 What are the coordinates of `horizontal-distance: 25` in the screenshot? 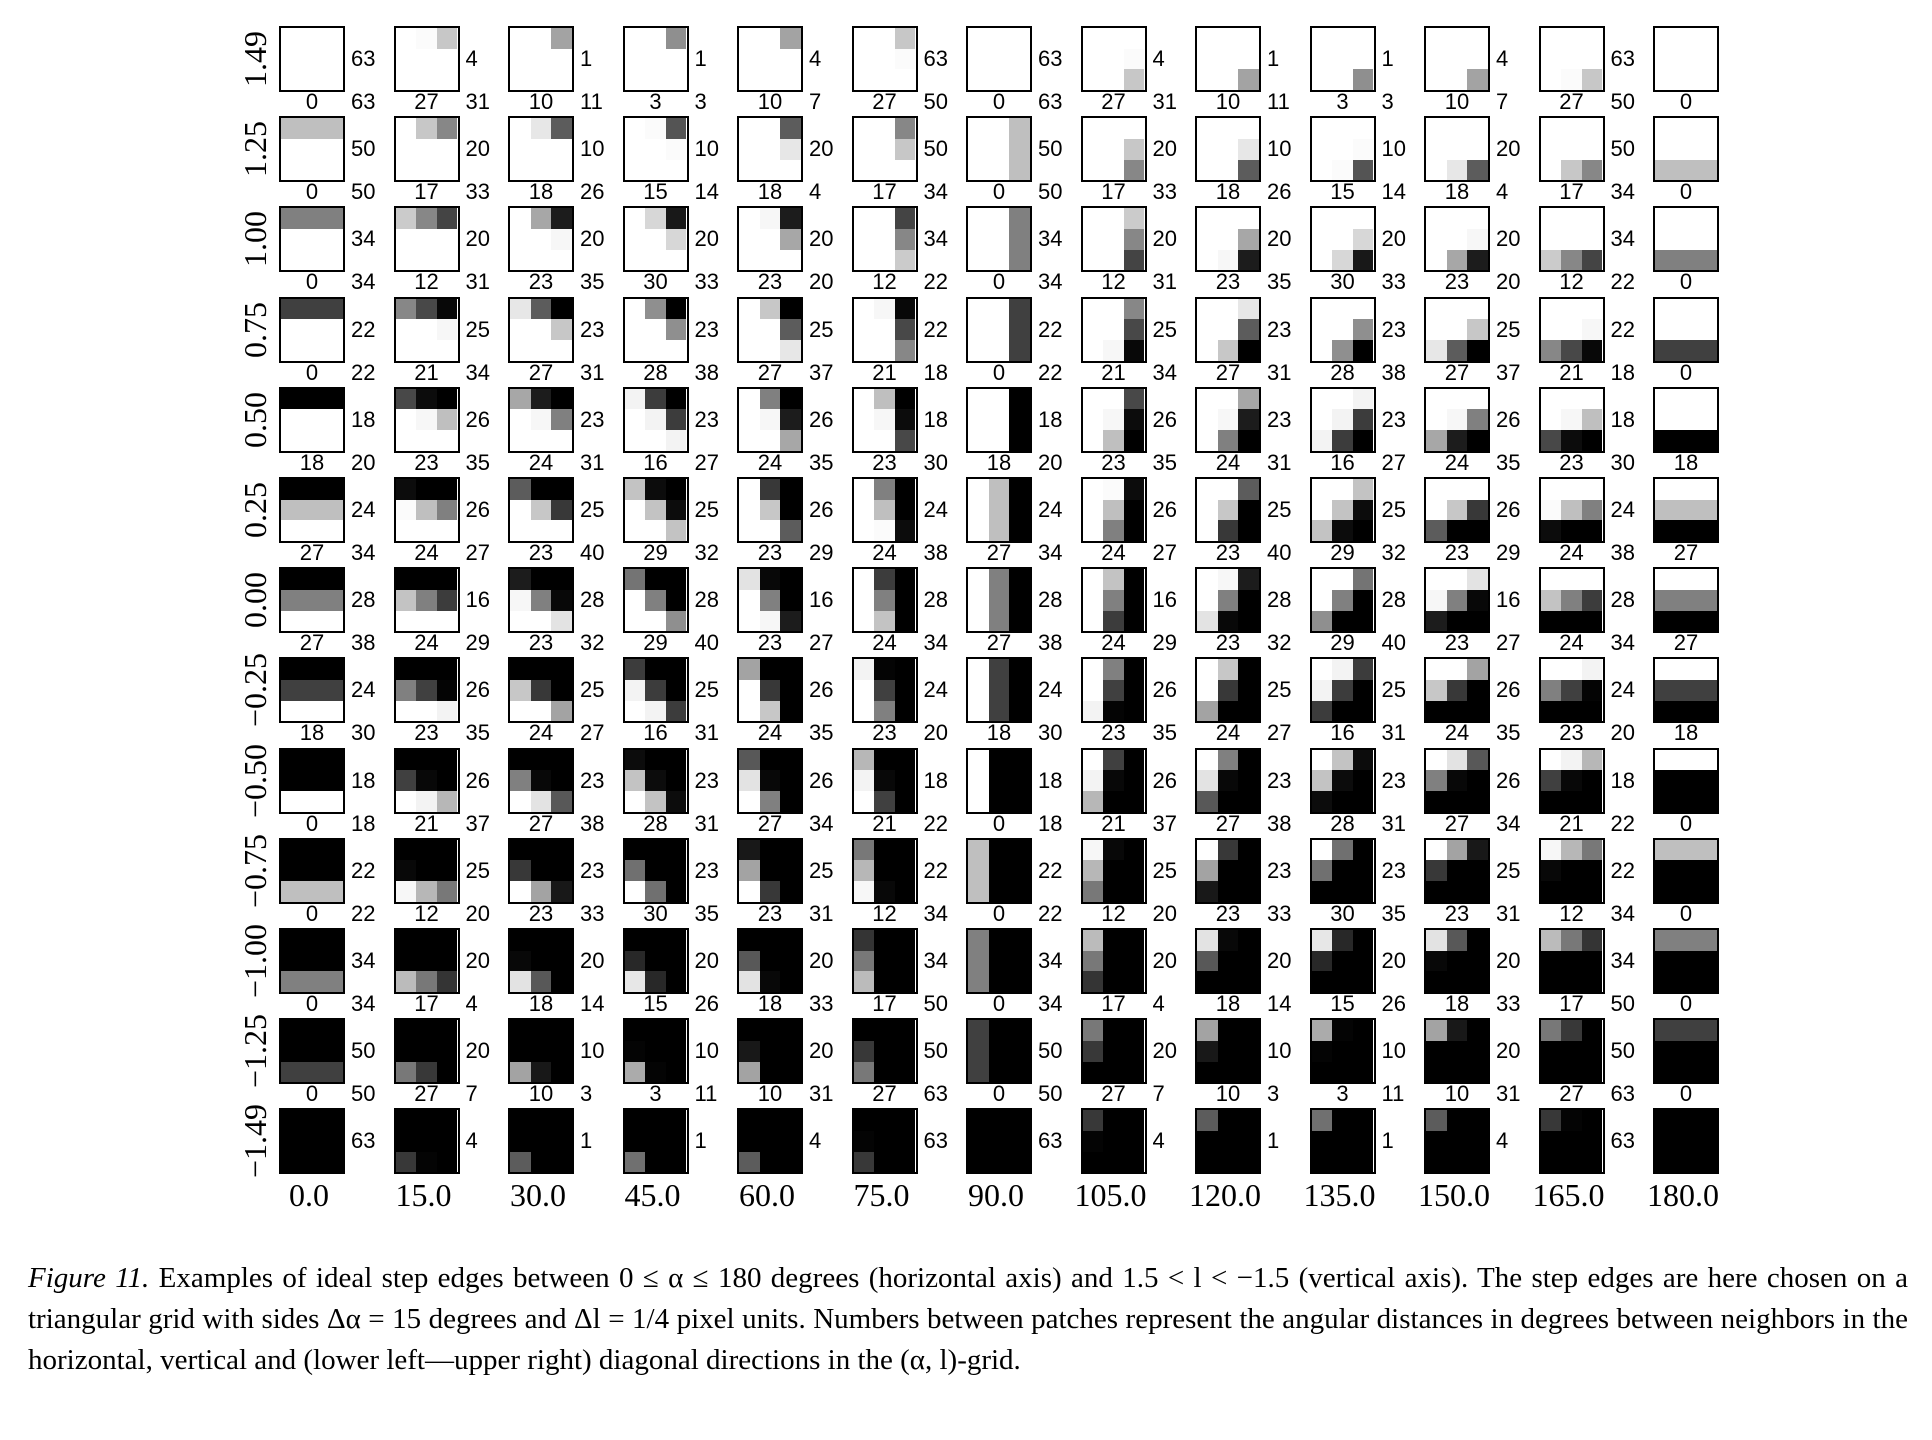 It's located at (1508, 870).